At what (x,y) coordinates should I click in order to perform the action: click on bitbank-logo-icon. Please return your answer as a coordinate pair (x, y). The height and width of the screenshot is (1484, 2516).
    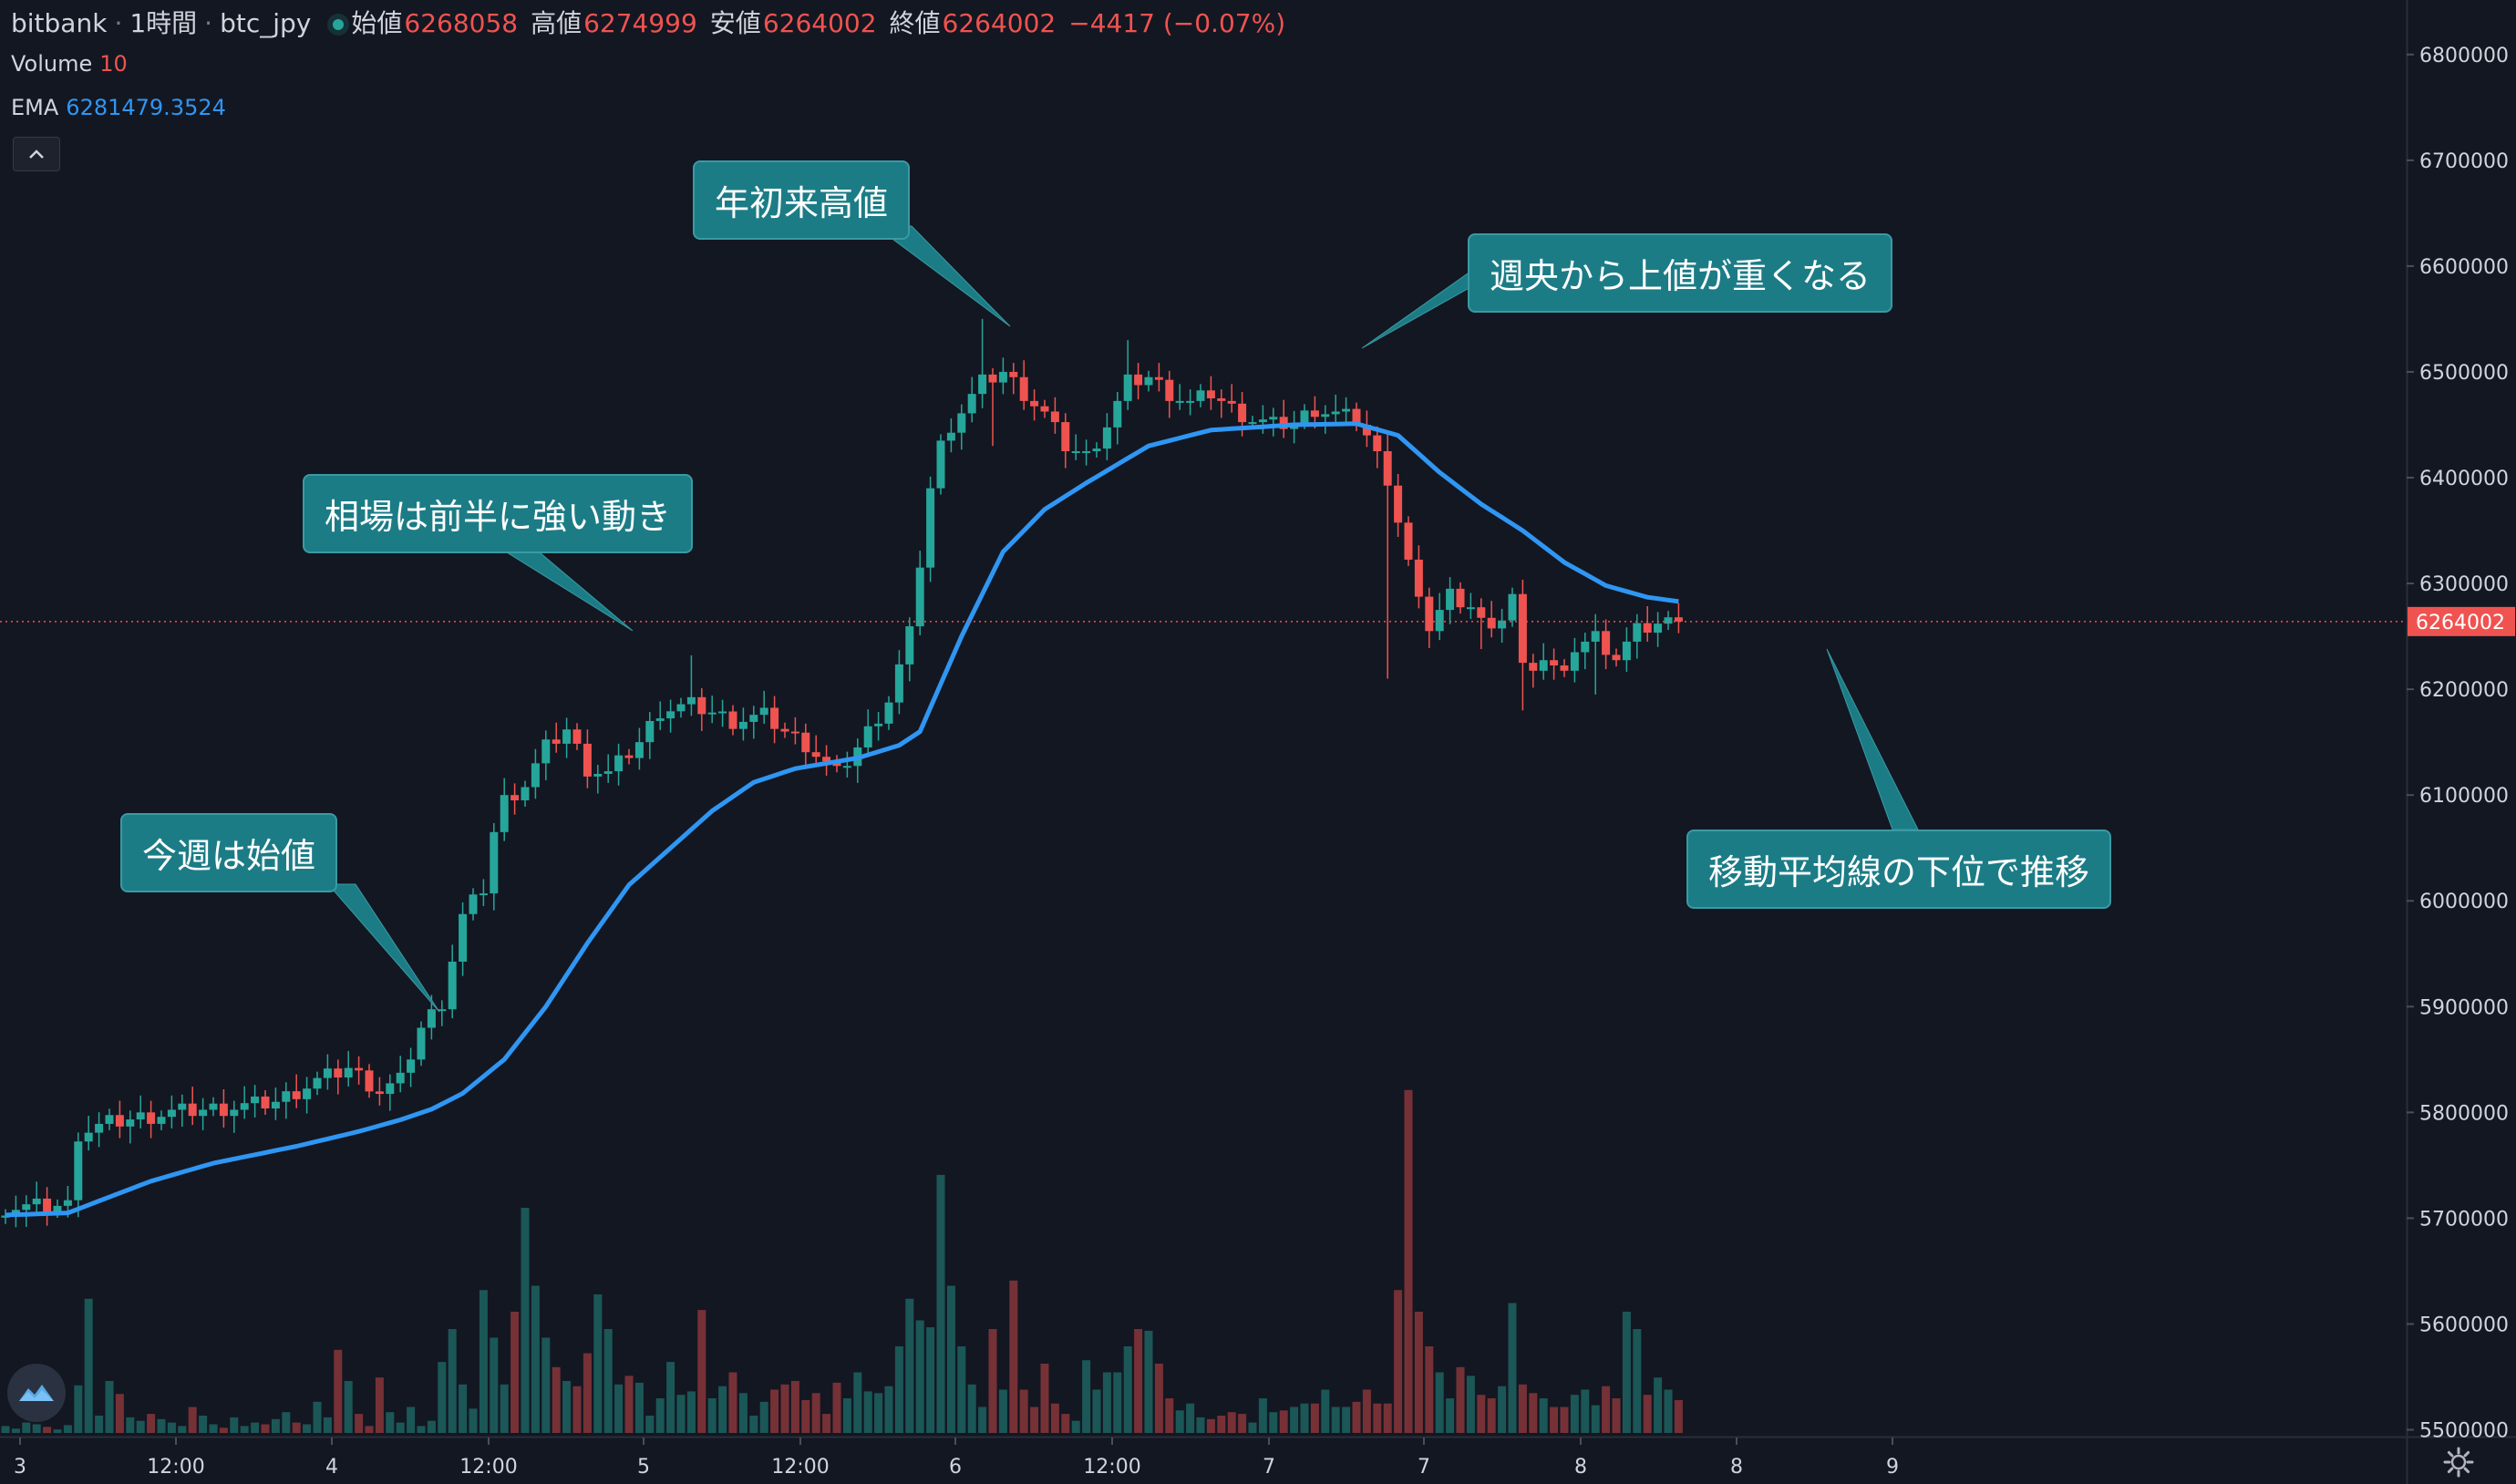
    Looking at the image, I should click on (37, 1393).